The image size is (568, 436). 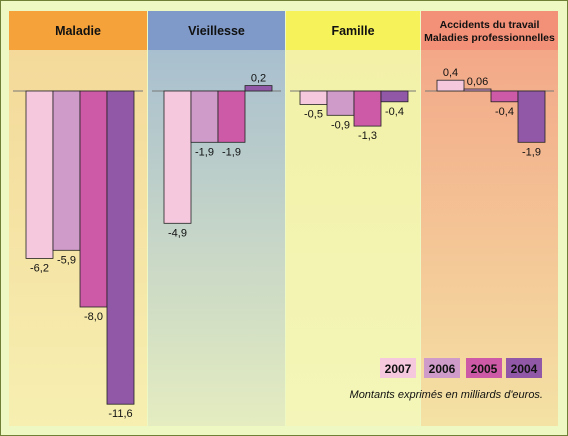 I want to click on value-label-2006-2: -0,9, so click(x=340, y=125).